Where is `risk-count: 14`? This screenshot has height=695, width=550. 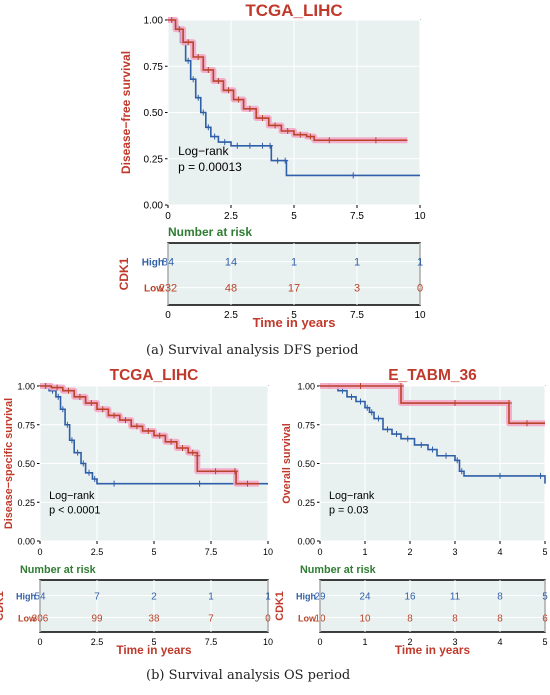
risk-count: 14 is located at coordinates (231, 263).